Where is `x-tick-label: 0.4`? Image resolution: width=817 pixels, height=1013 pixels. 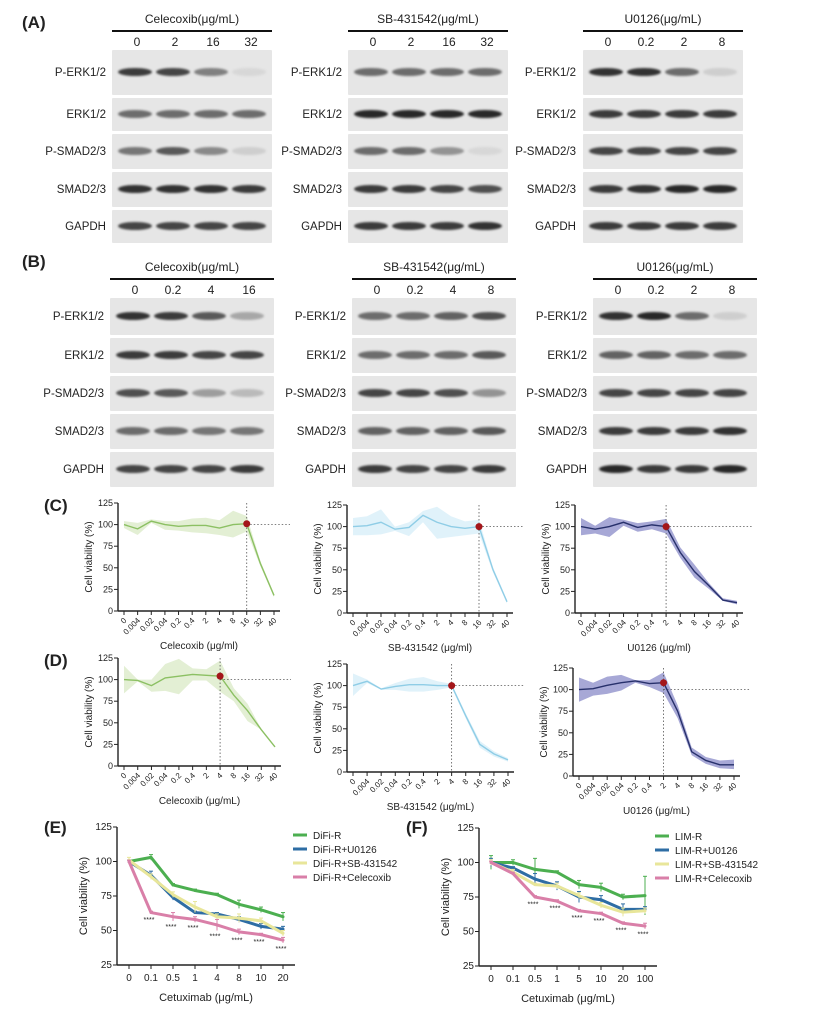 x-tick-label: 0.4 is located at coordinates (421, 784).